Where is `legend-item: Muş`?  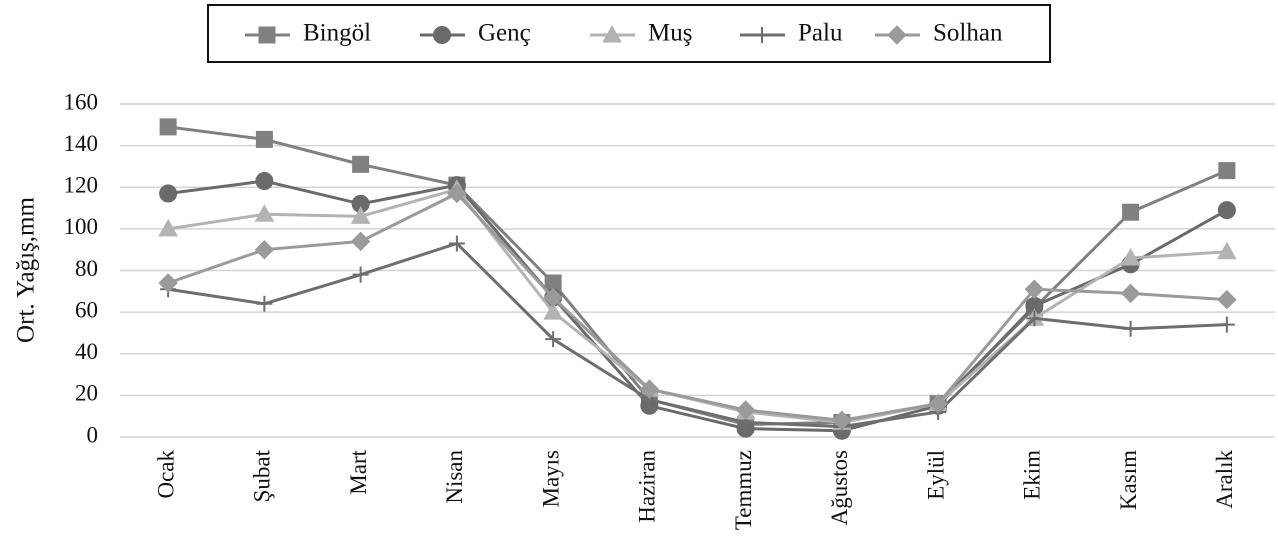
legend-item: Muş is located at coordinates (641, 33).